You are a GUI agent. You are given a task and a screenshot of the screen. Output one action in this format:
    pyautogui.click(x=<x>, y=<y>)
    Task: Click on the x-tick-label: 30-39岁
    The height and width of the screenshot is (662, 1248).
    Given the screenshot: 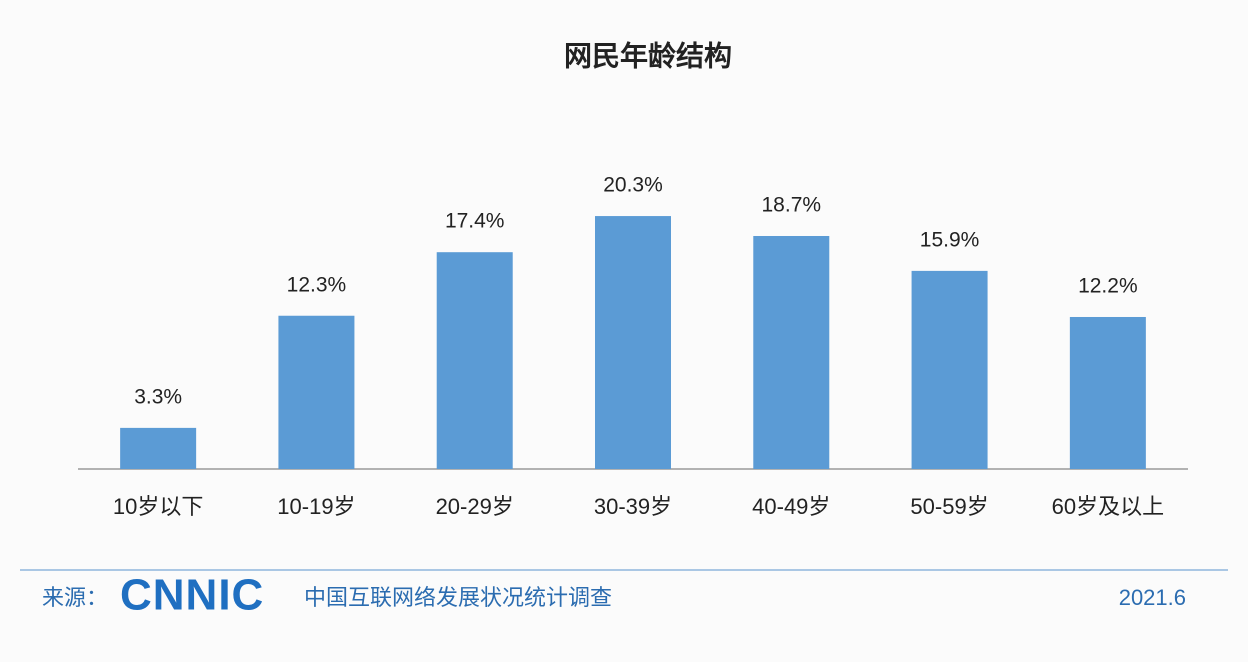 What is the action you would take?
    pyautogui.click(x=633, y=506)
    